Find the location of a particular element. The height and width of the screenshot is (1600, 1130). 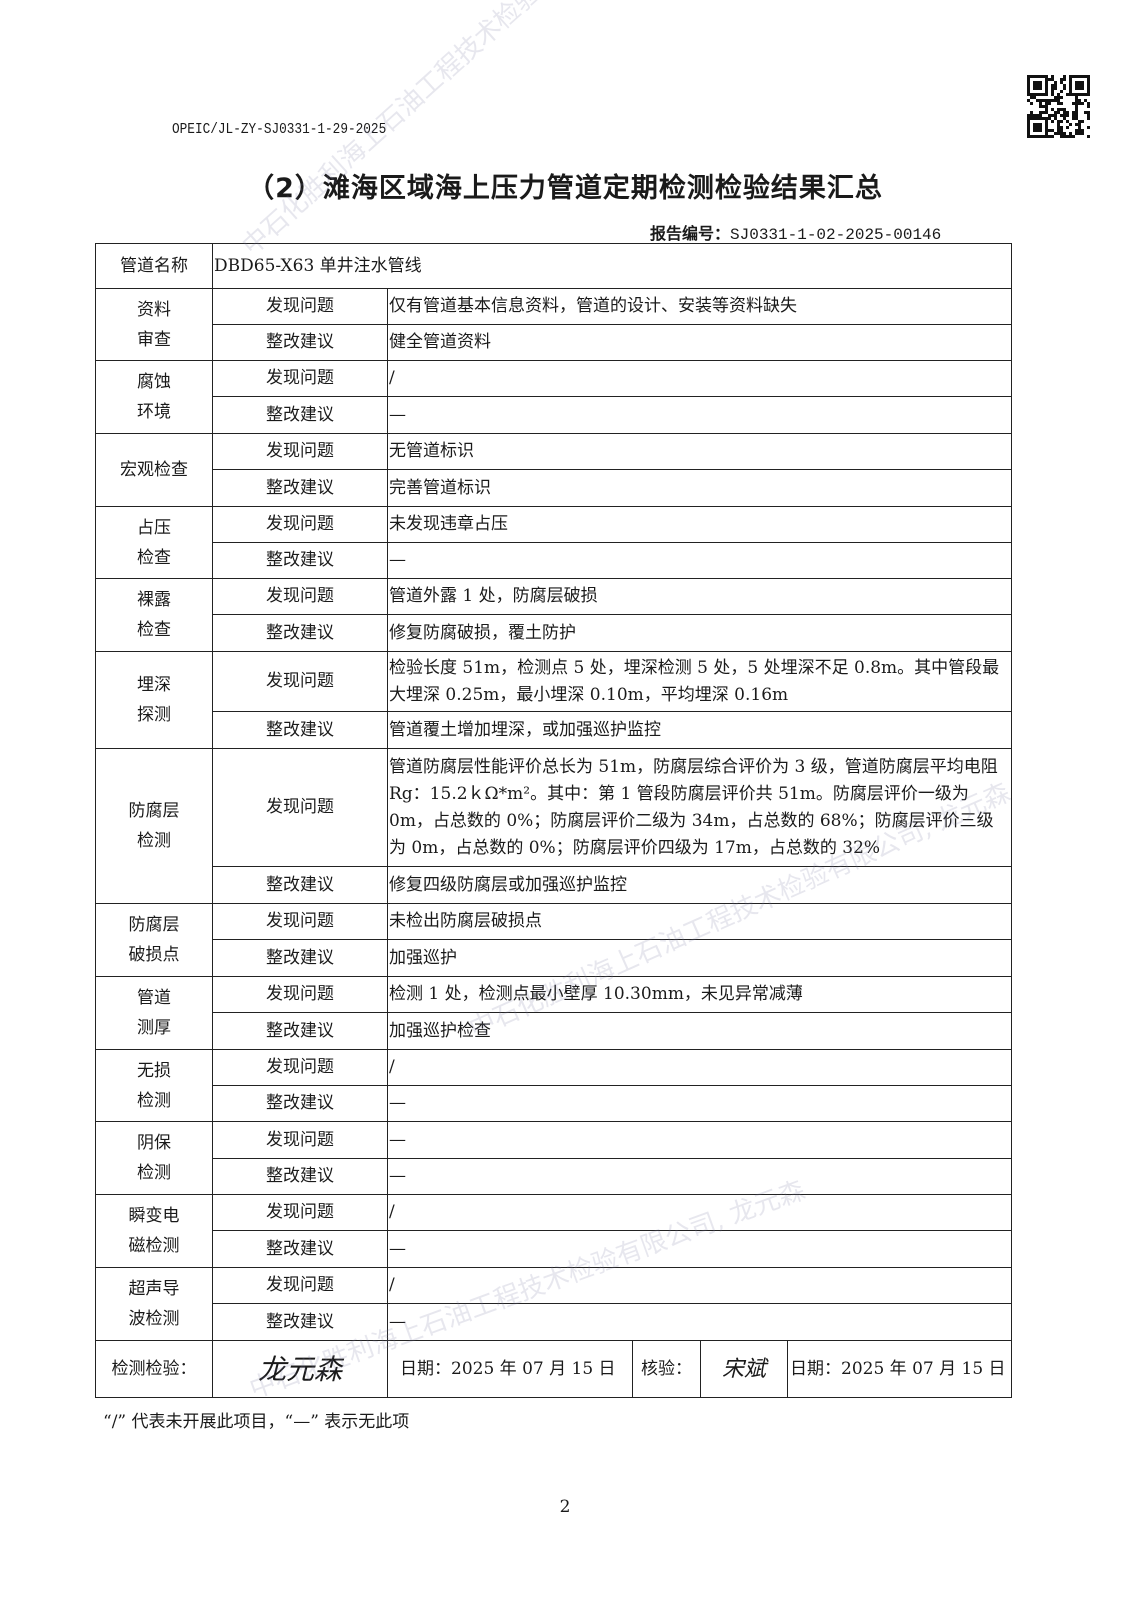

section-row: 宏观检查 发现问题 无管道标识 is located at coordinates (554, 470).